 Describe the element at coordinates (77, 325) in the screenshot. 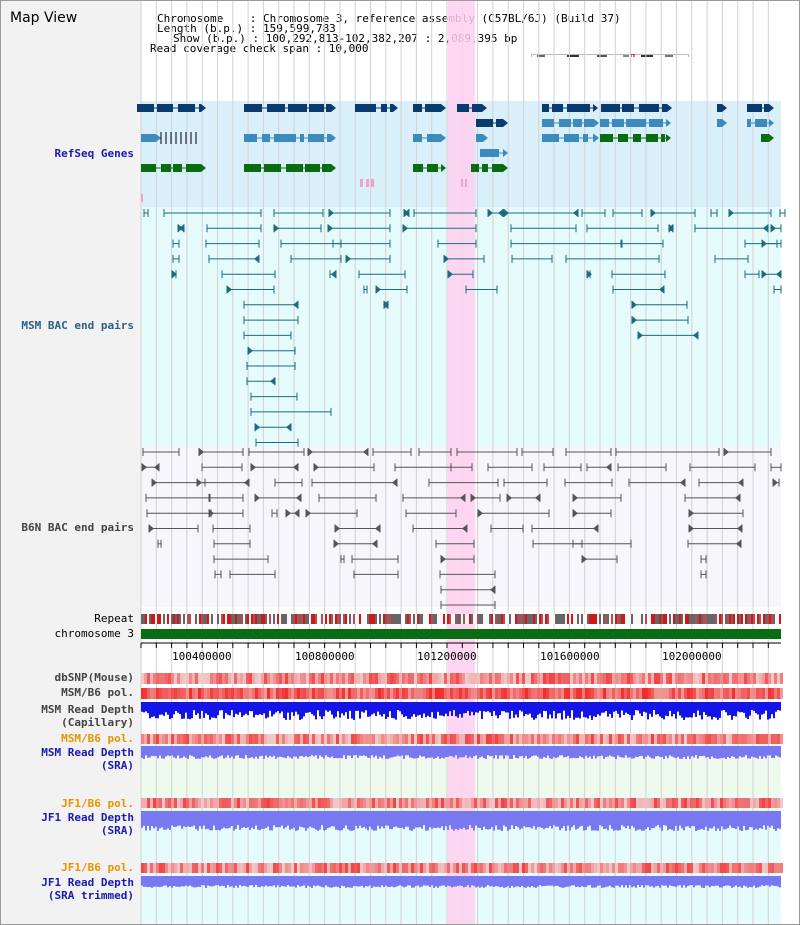

I see `track-label-msm-bac: MSM BAC end pairs` at that location.